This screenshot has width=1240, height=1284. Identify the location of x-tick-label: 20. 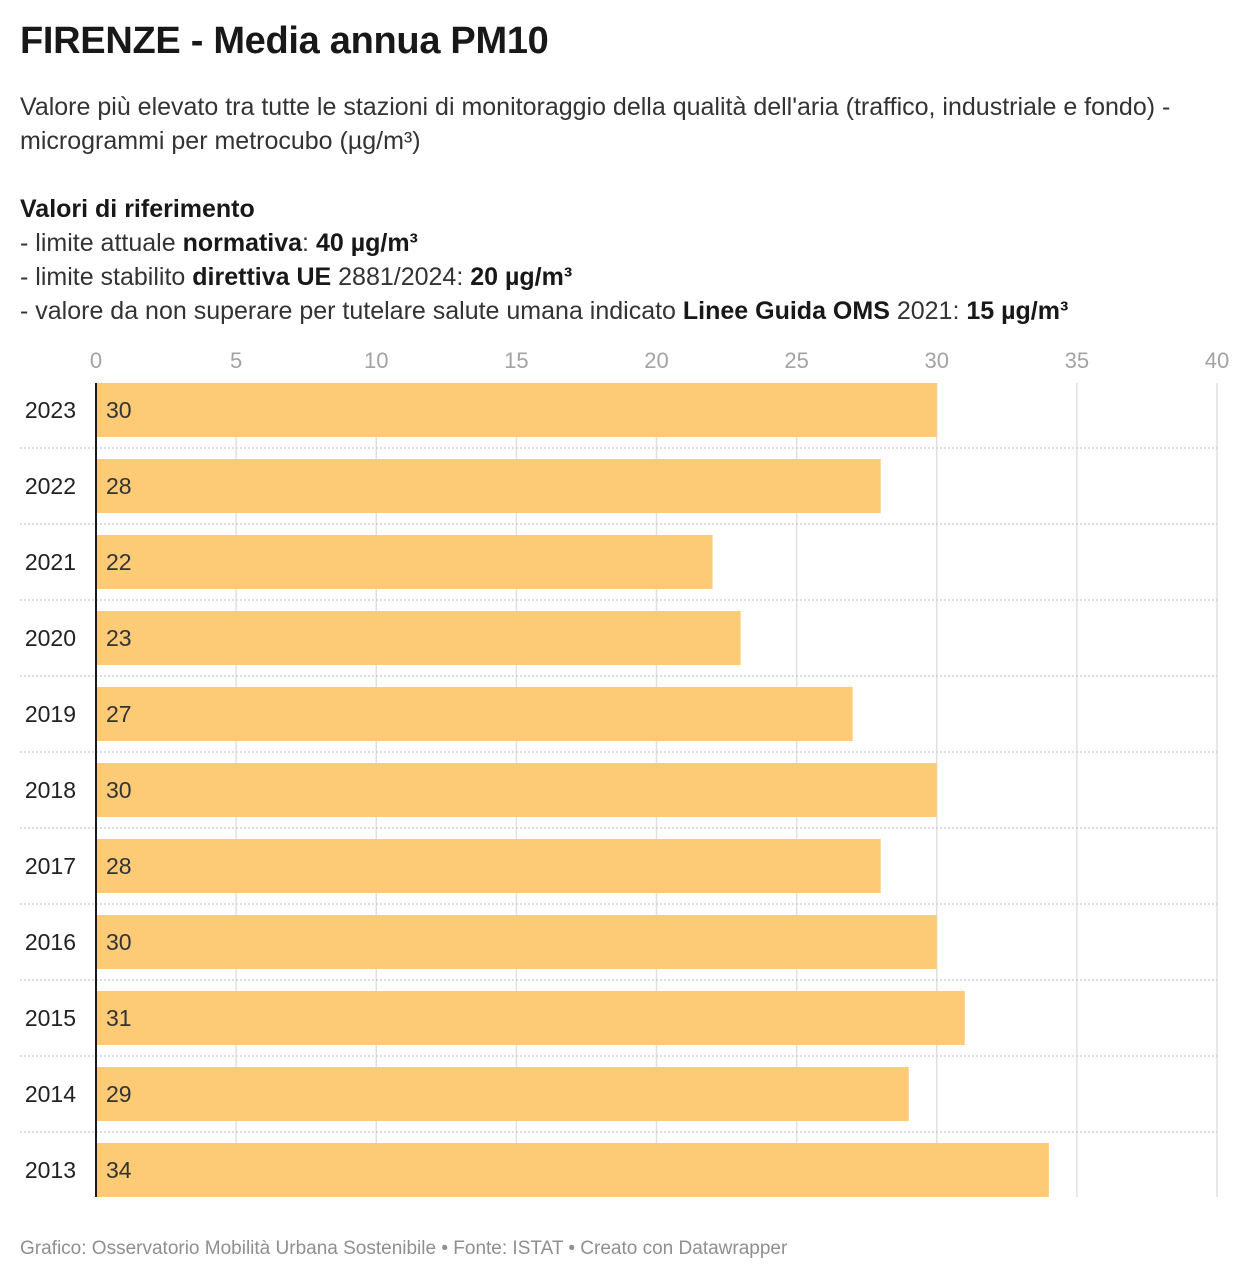
(656, 360).